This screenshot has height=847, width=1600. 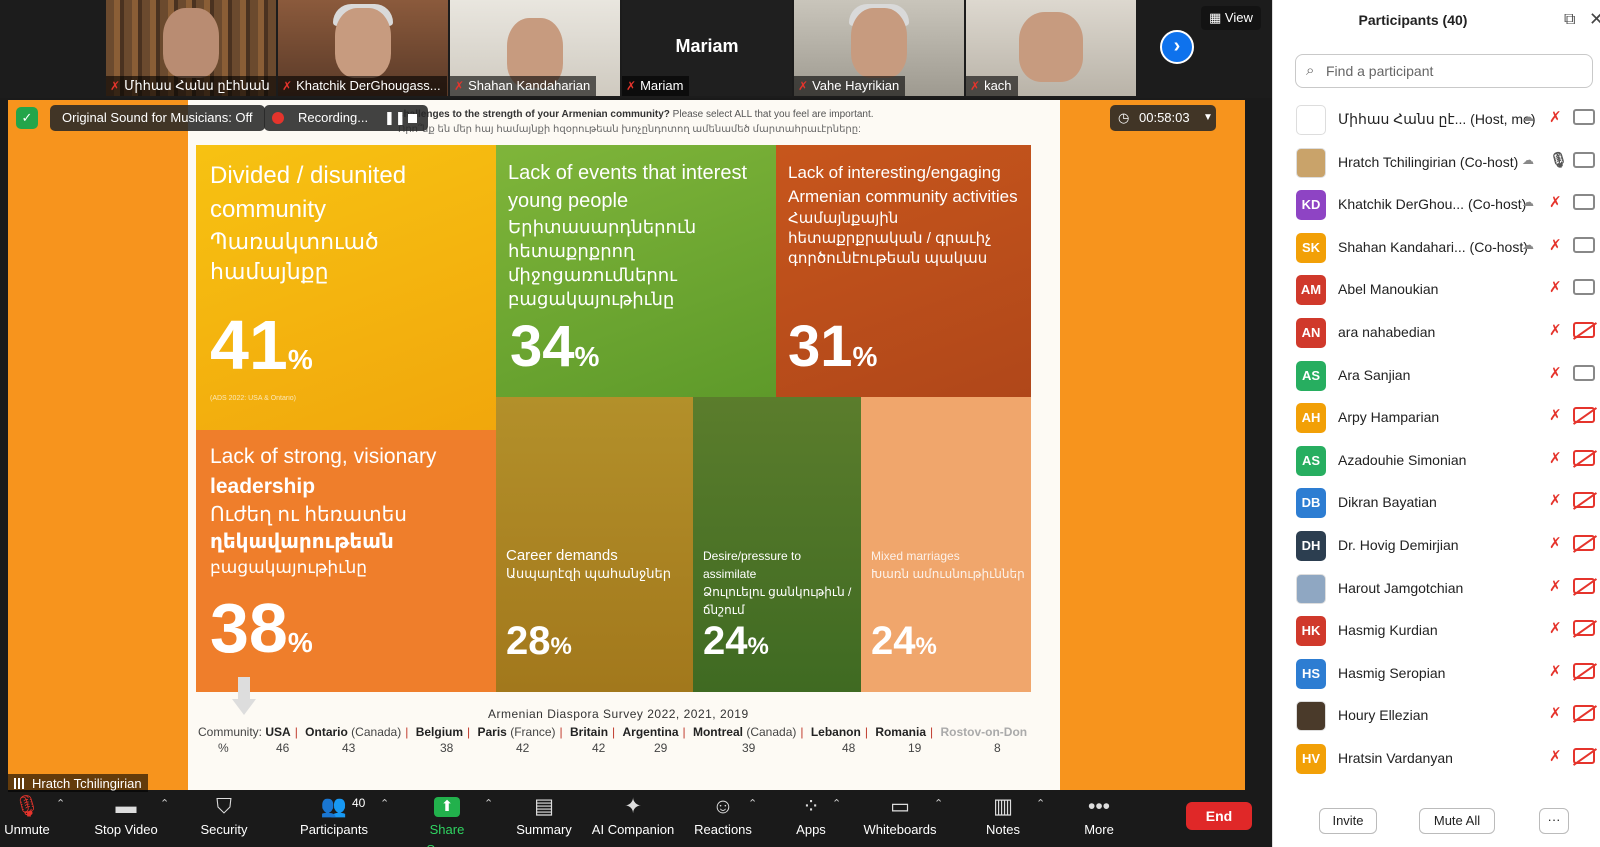 What do you see at coordinates (1231, 18) in the screenshot?
I see `view-button: ▦ View` at bounding box center [1231, 18].